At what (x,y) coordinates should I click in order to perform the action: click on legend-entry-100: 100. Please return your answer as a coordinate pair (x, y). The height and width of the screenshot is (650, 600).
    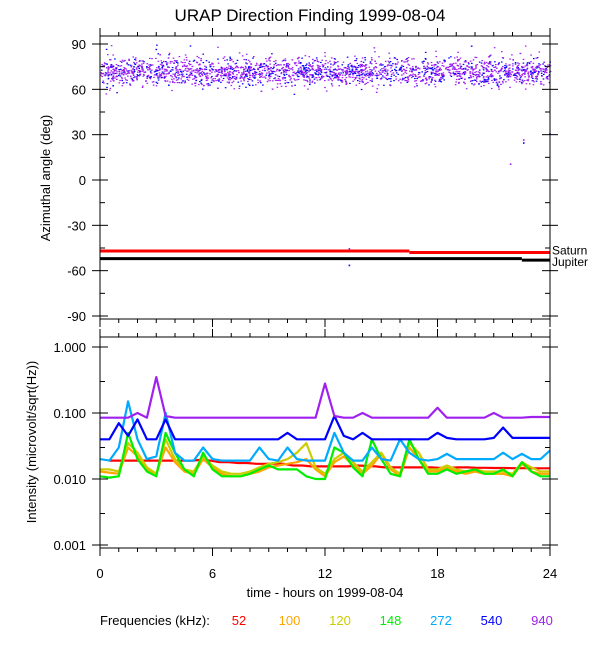
    Looking at the image, I should click on (290, 620).